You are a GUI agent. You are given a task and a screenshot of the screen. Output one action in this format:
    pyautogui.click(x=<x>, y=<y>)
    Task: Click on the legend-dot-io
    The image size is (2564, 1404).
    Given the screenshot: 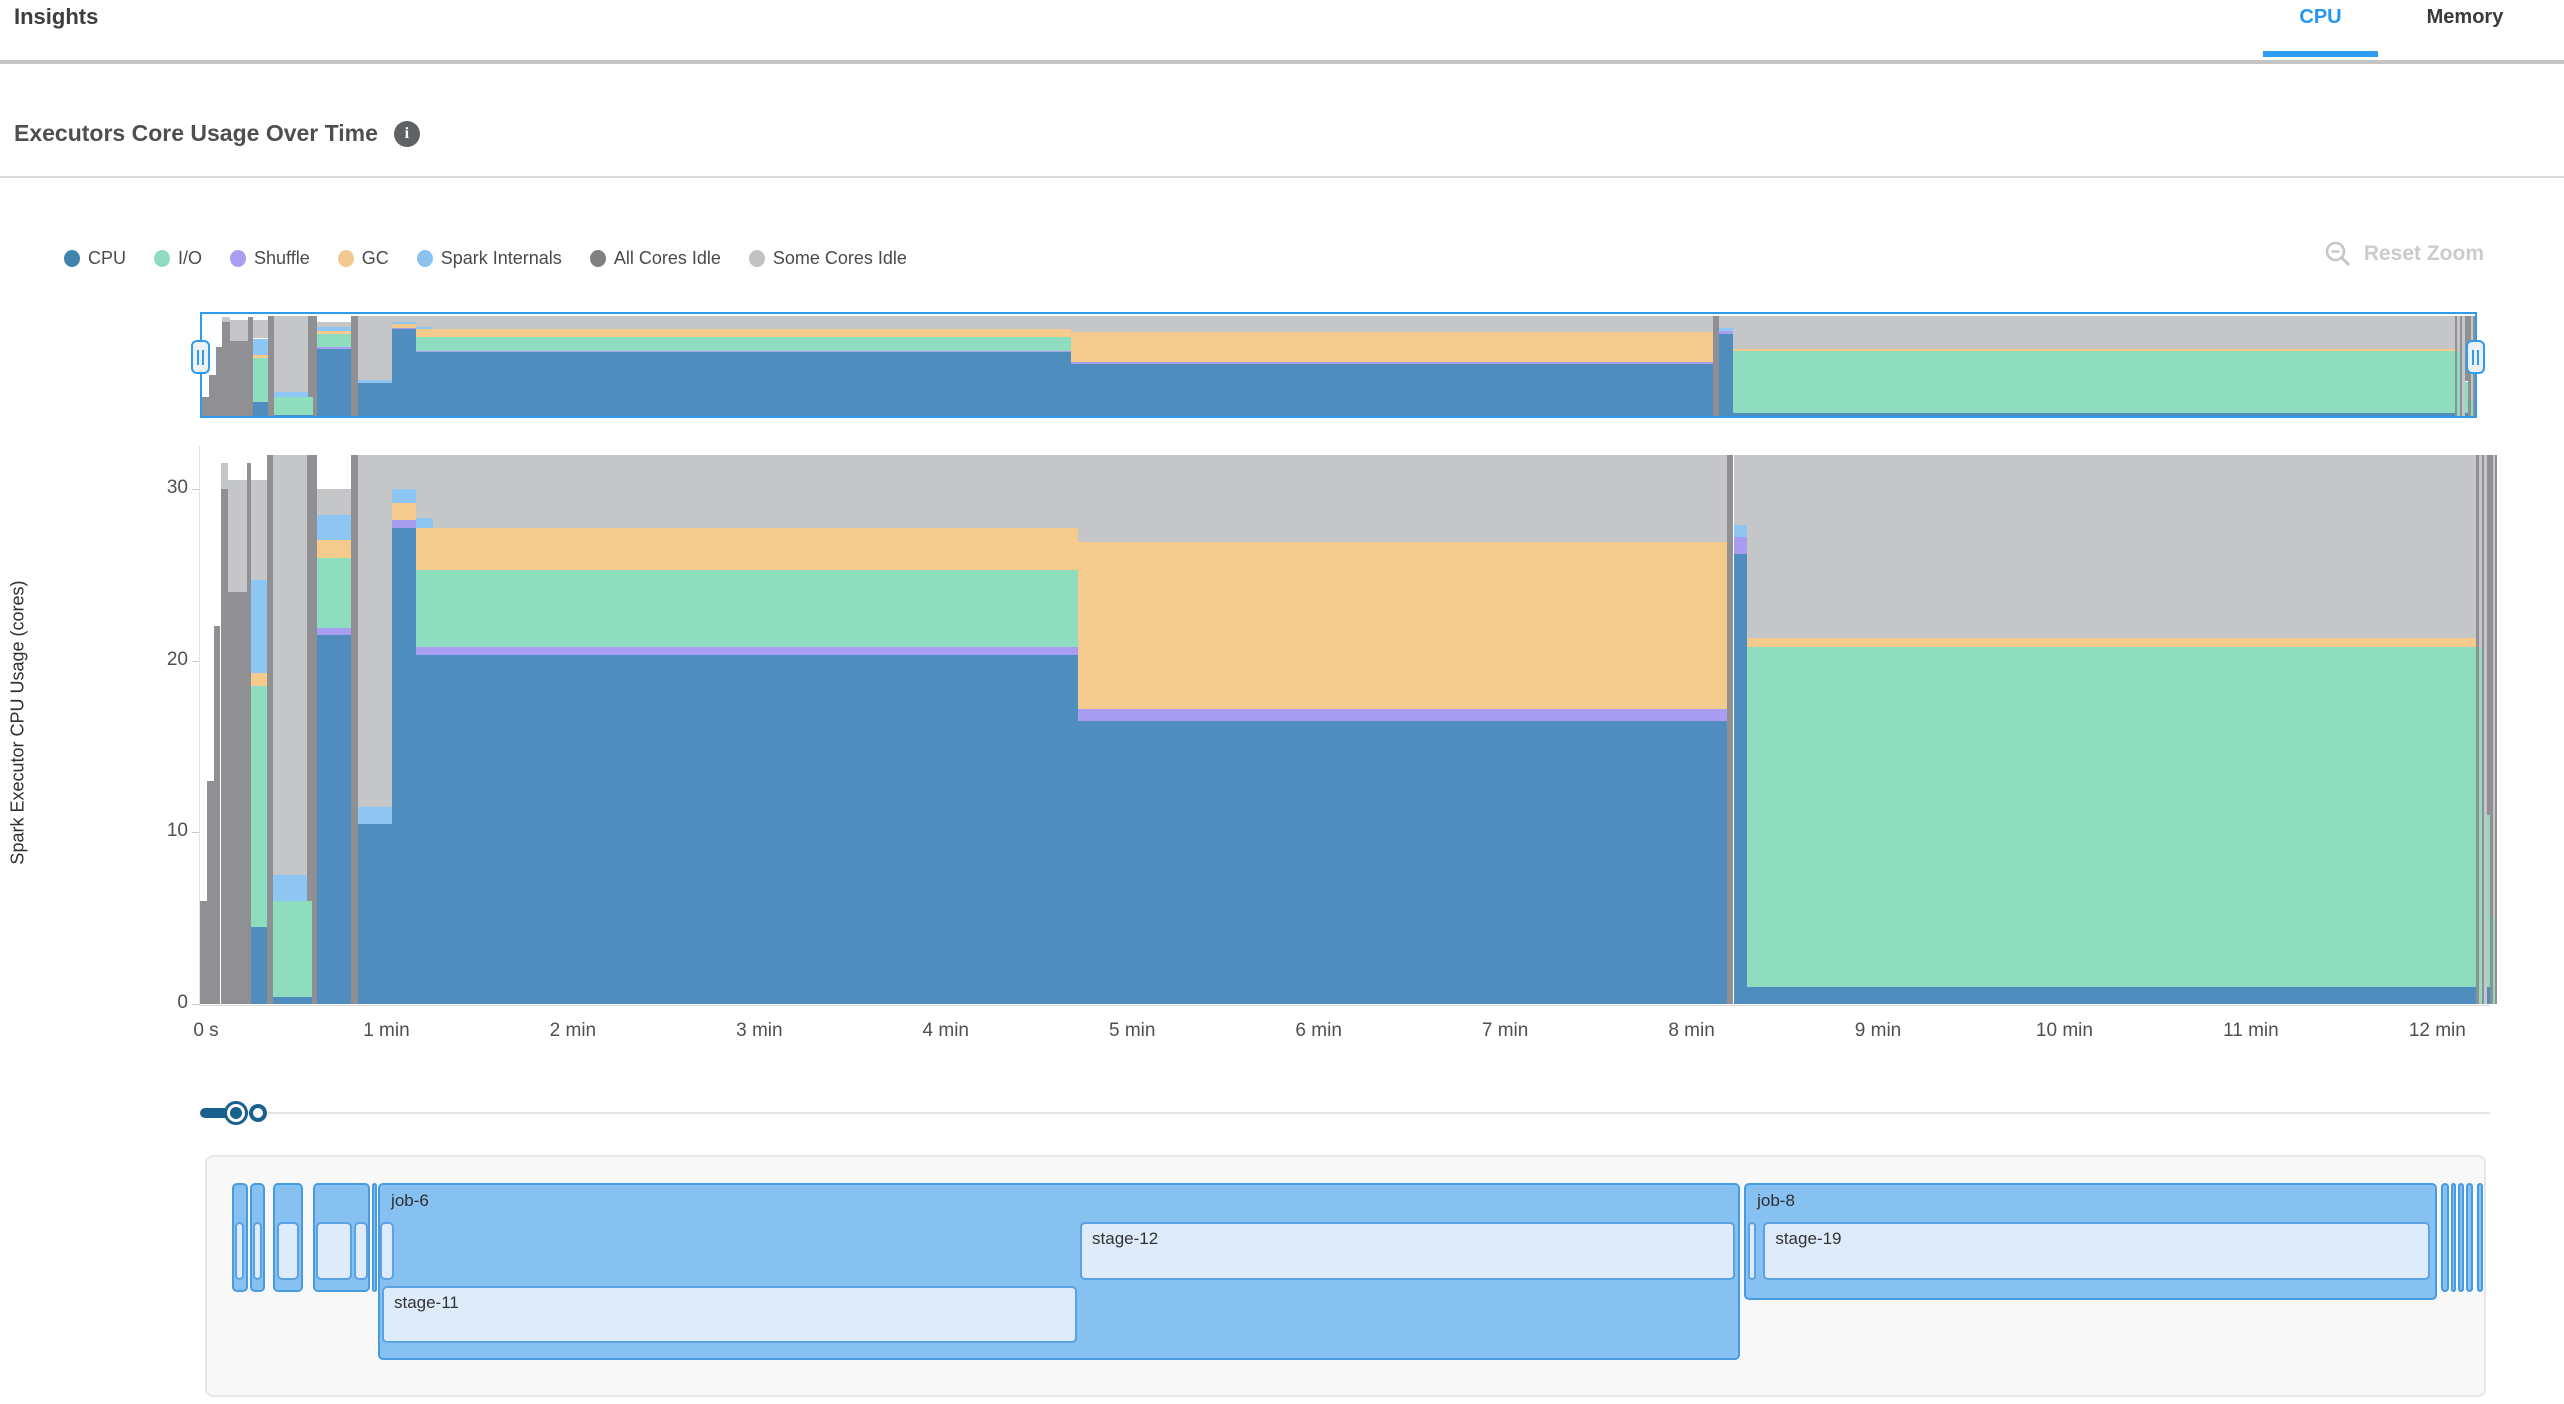 What is the action you would take?
    pyautogui.click(x=162, y=258)
    